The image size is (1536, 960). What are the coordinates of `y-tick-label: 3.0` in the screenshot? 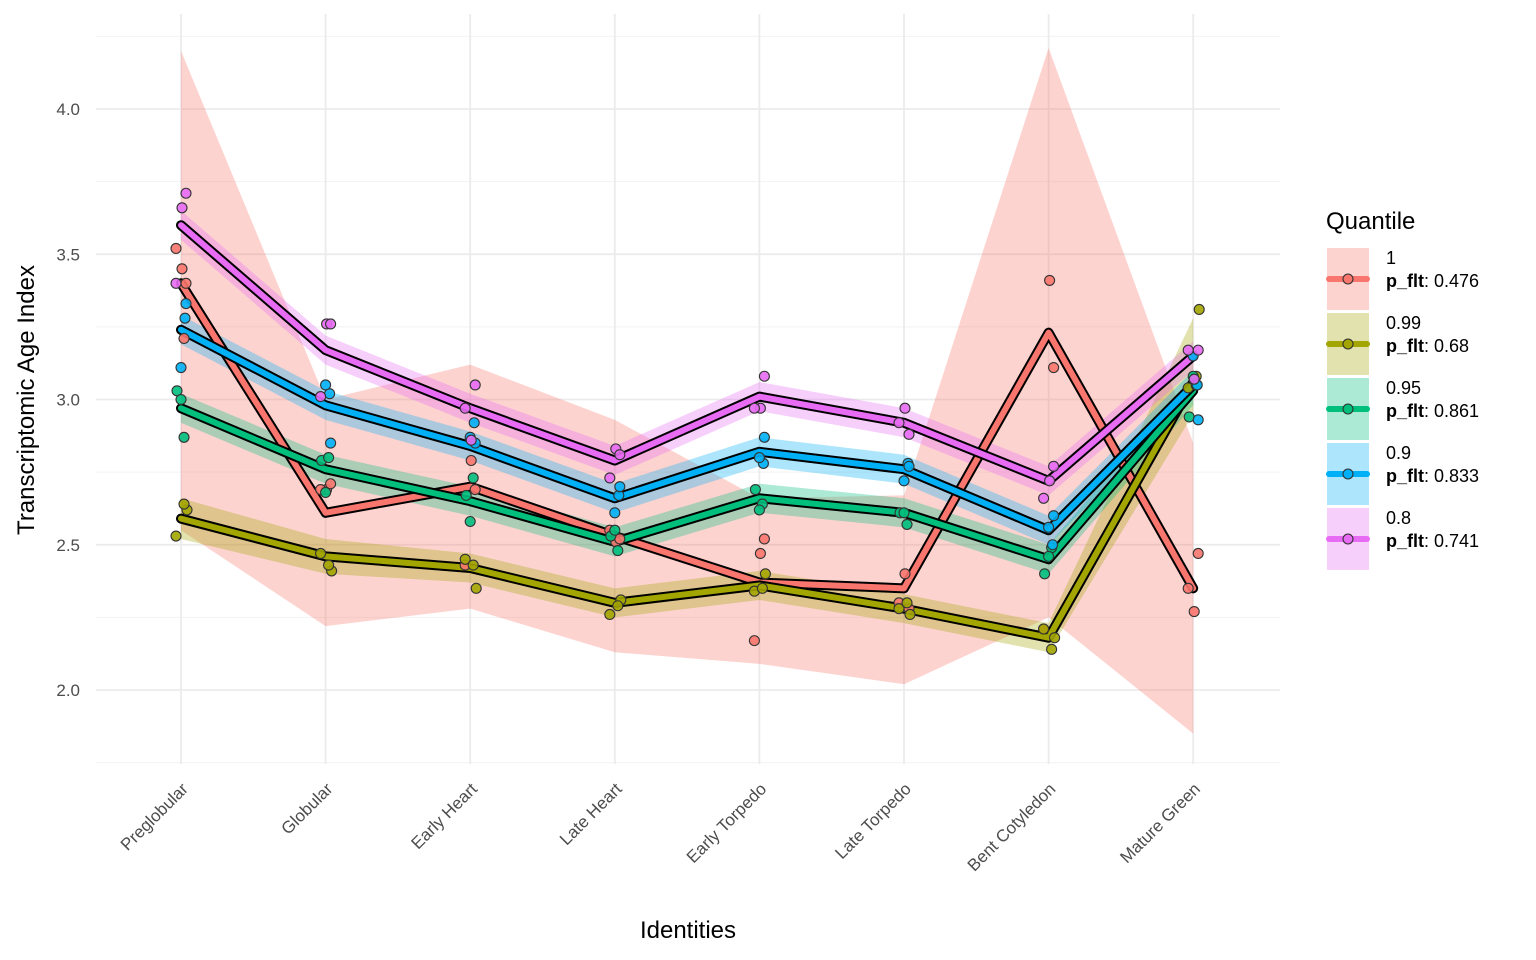 It's located at (68, 400).